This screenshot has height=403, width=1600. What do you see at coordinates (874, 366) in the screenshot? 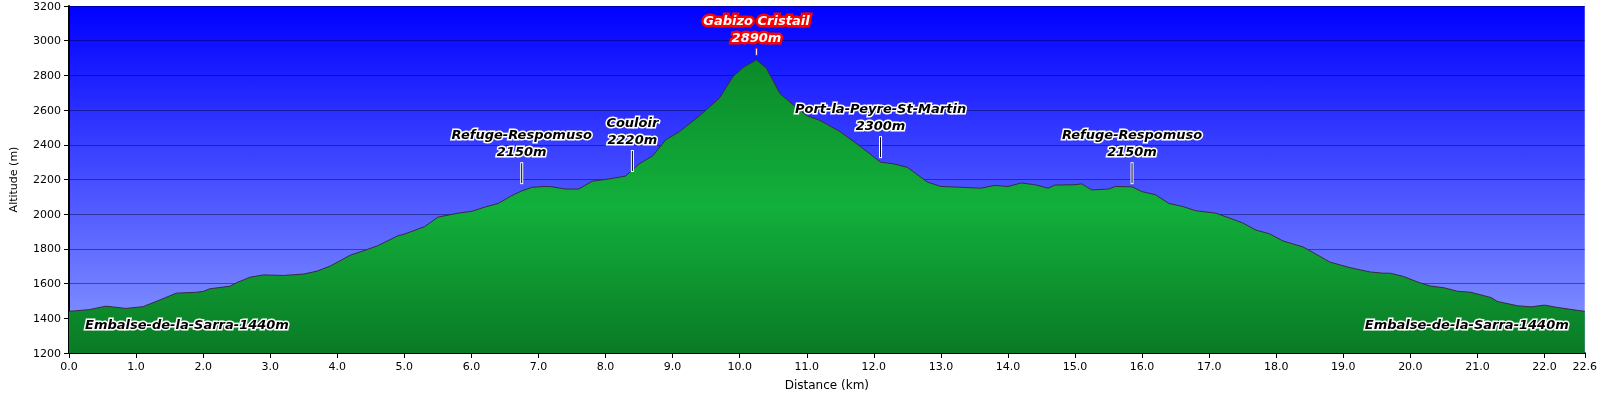
I see `x-tick-label: 12.0` at bounding box center [874, 366].